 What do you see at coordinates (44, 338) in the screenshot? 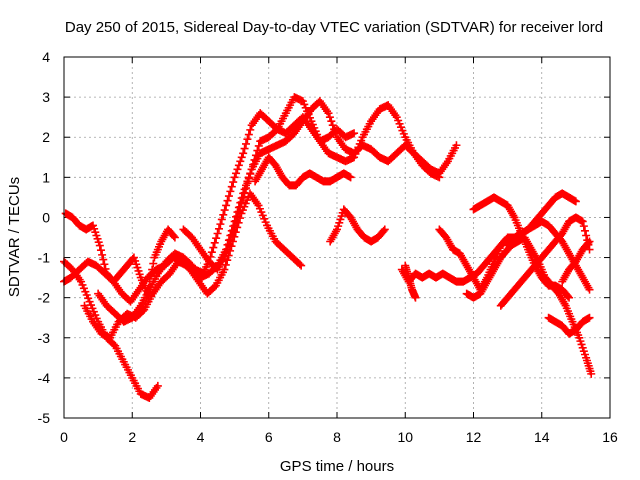
I see `y-tick-label: -3` at bounding box center [44, 338].